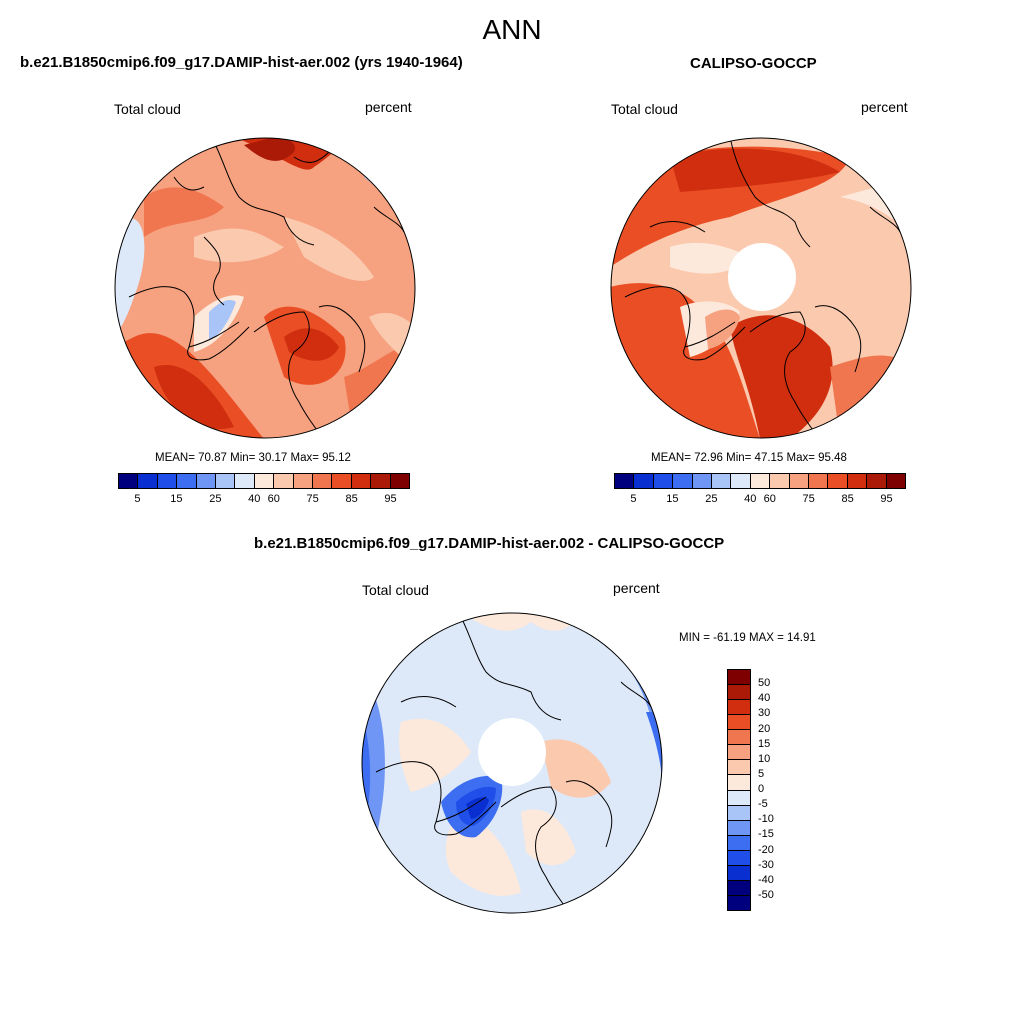  What do you see at coordinates (760, 500) in the screenshot?
I see `obs-colorbar-ticks: 5 15 25 40 60 75 85 95` at bounding box center [760, 500].